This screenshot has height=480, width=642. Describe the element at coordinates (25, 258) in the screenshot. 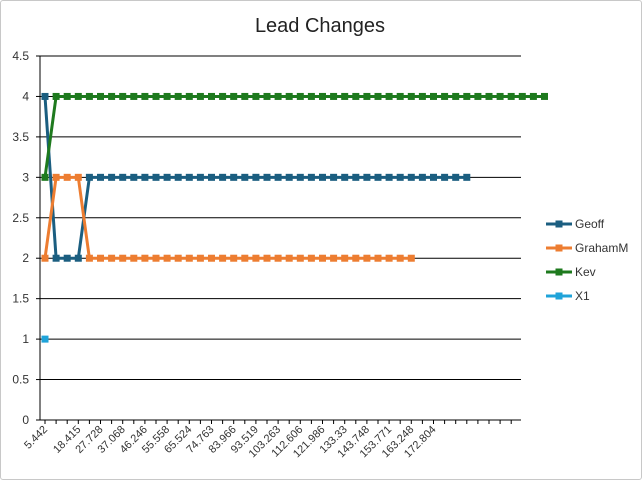

I see `y-tick-label: 2` at that location.